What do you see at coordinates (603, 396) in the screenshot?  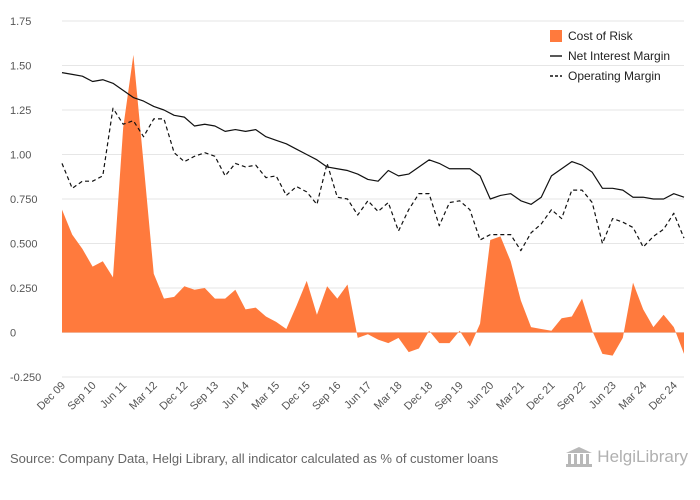 I see `x-tick-label: Jun 23` at bounding box center [603, 396].